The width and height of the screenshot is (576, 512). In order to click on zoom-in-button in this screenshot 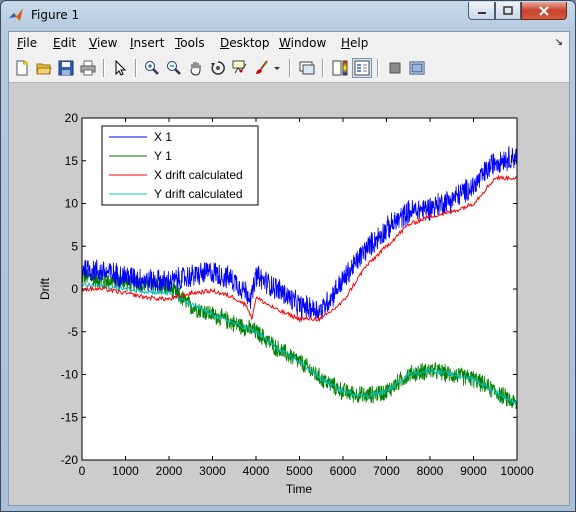, I will do `click(152, 68)`.